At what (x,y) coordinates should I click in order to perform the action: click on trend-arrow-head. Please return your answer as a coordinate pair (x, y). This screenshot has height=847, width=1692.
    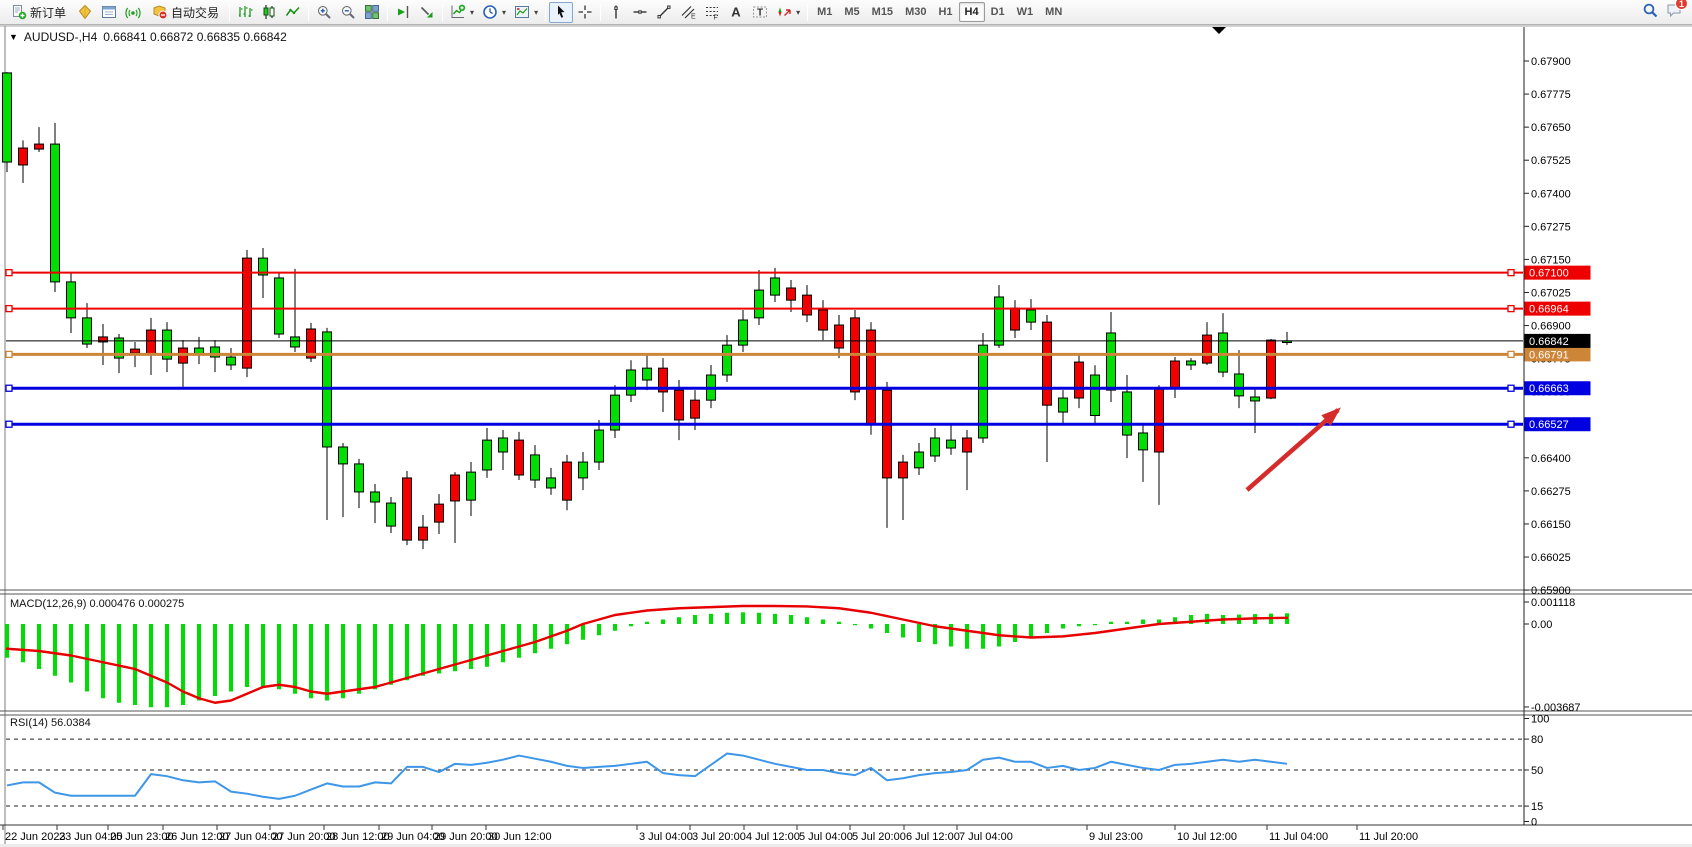
    Looking at the image, I should click on (1331, 416).